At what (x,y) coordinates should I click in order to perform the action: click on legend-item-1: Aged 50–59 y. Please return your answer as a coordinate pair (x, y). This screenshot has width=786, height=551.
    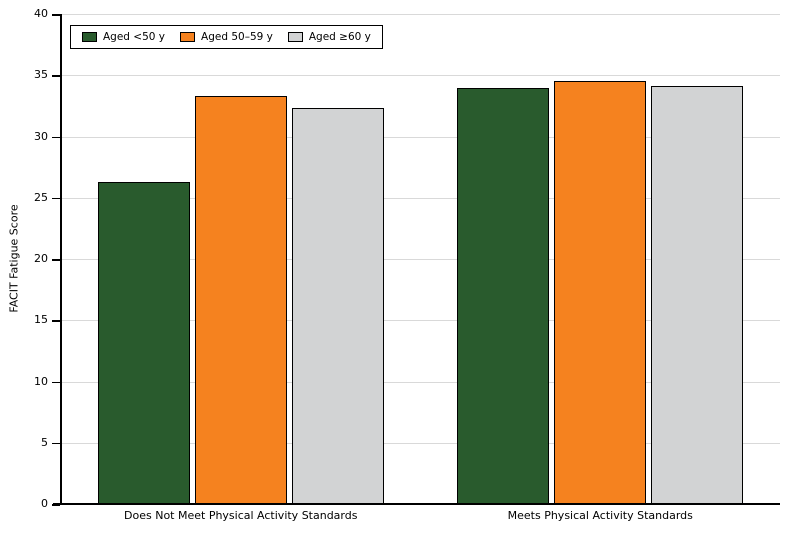
    Looking at the image, I should click on (226, 37).